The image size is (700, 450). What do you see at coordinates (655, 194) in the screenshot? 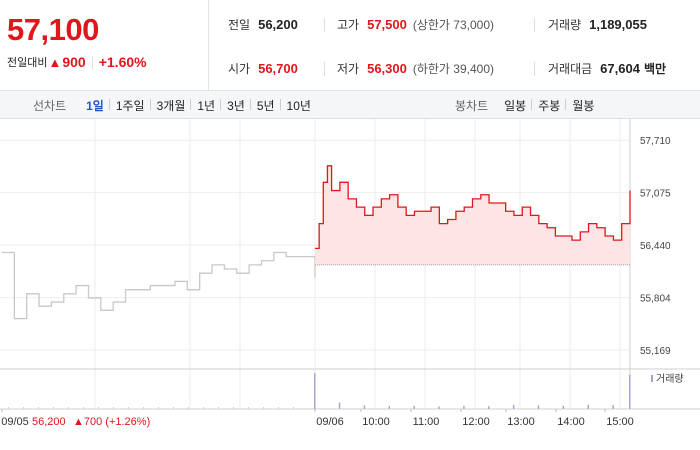
I see `y-tick-label: 57,075` at bounding box center [655, 194].